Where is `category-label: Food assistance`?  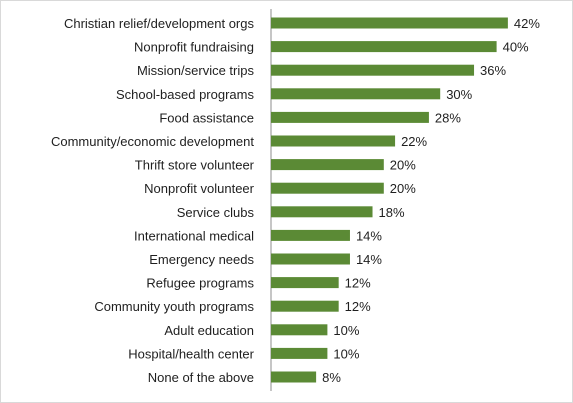
category-label: Food assistance is located at coordinates (206, 117).